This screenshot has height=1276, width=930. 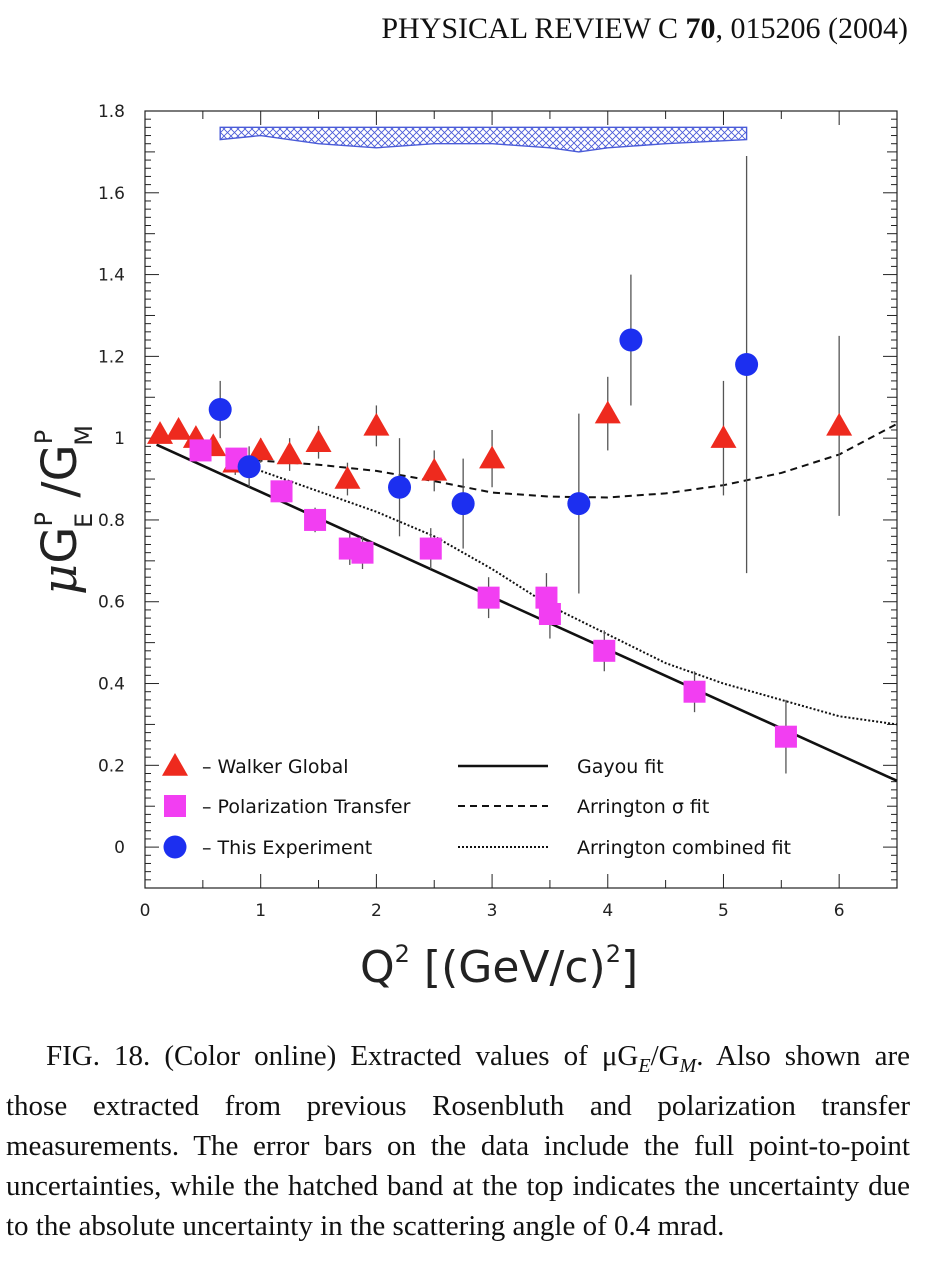 What do you see at coordinates (564, 460) in the screenshot?
I see `curve-arrington-fit` at bounding box center [564, 460].